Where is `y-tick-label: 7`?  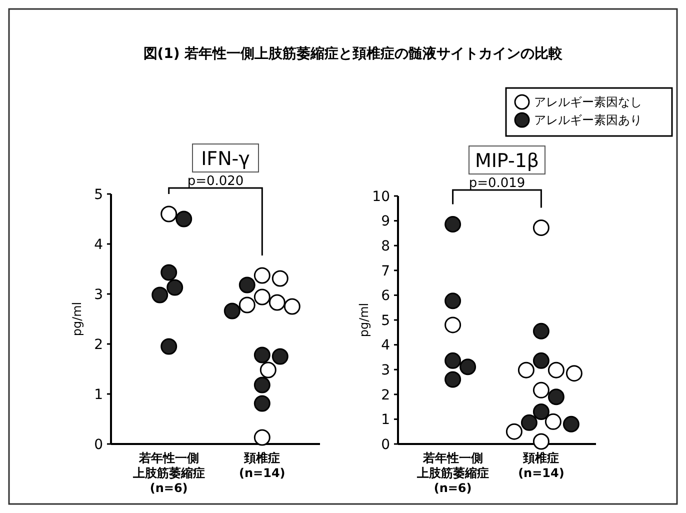
y-tick-label: 7 is located at coordinates (385, 271).